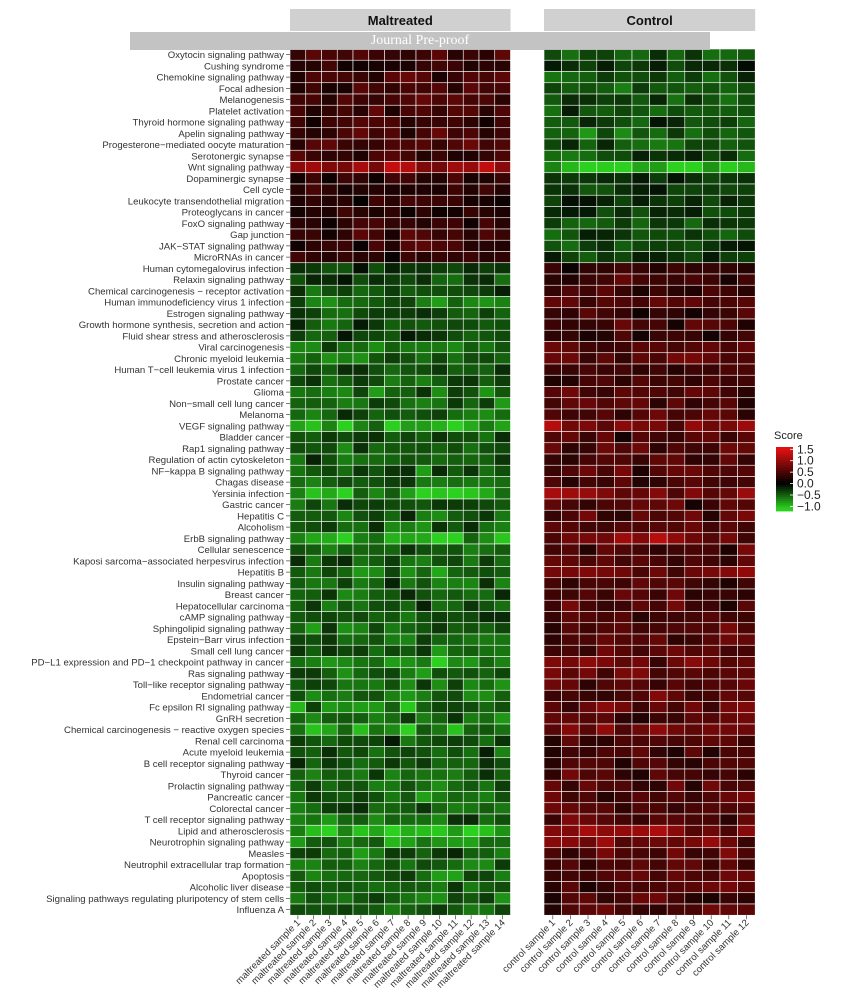 Image resolution: width=841 pixels, height=1000 pixels. Describe the element at coordinates (241, 348) in the screenshot. I see `pathway-label: Viral carcinogenesis` at that location.